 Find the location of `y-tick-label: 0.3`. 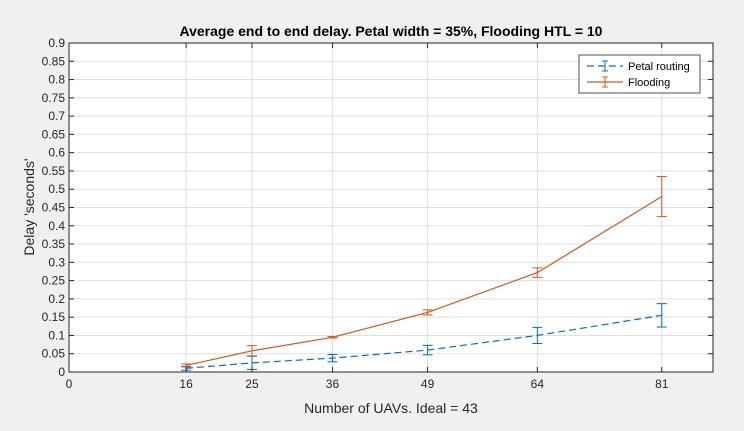

y-tick-label: 0.3 is located at coordinates (56, 262).